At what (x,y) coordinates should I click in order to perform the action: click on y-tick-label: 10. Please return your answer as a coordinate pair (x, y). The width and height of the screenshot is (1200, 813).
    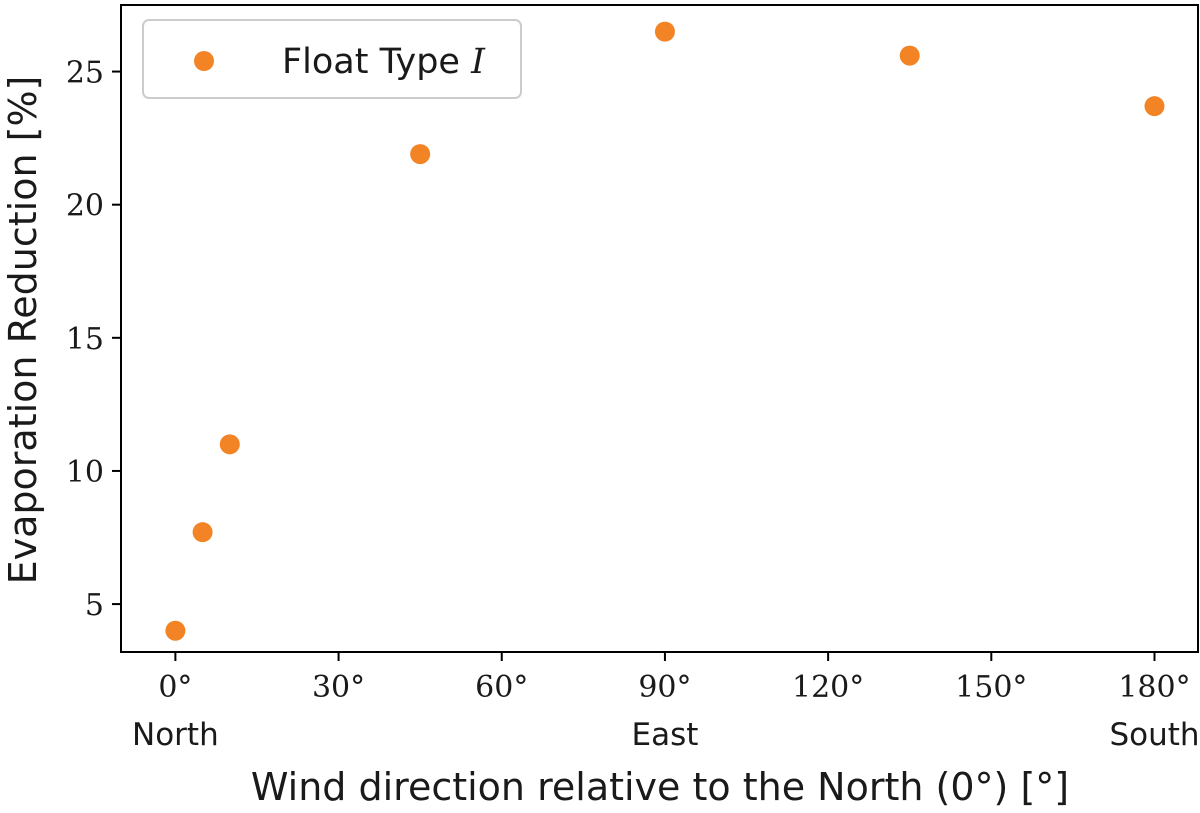
    Looking at the image, I should click on (85, 472).